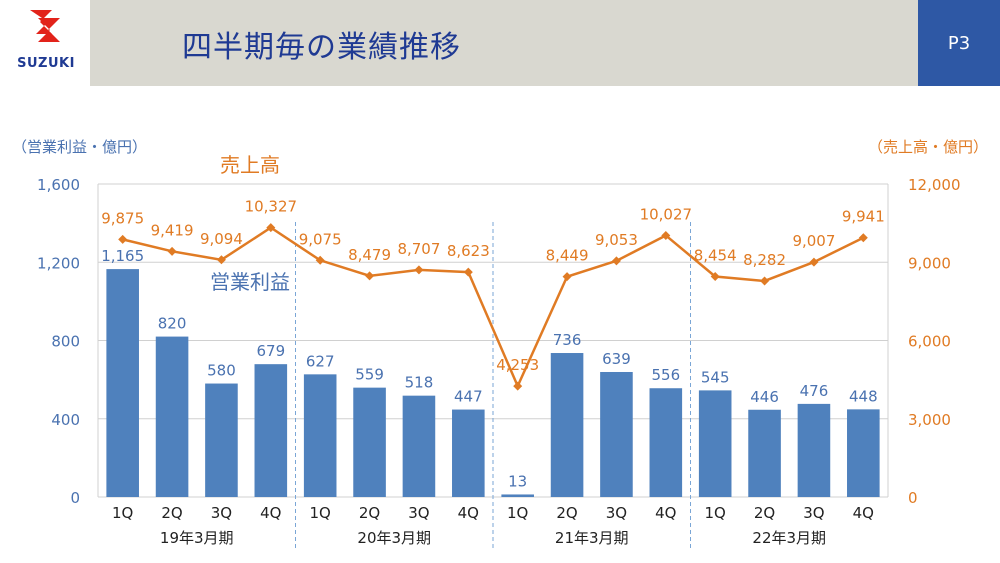 The width and height of the screenshot is (1000, 563). What do you see at coordinates (929, 420) in the screenshot?
I see `right-tick-label: 3,000` at bounding box center [929, 420].